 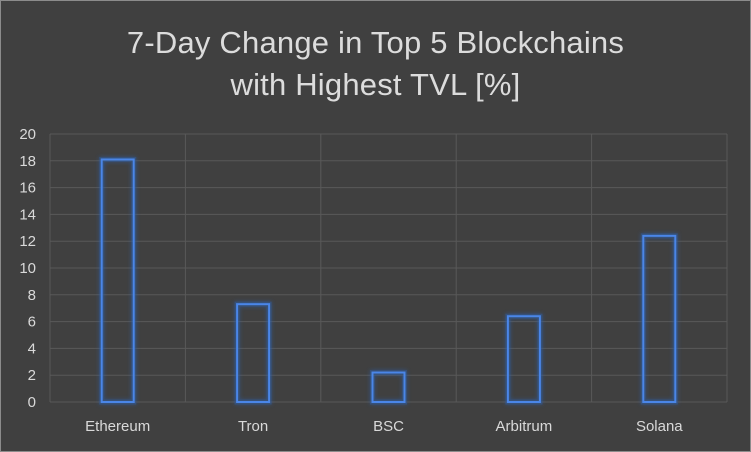 What do you see at coordinates (375, 42) in the screenshot?
I see `chart-title-line-1: 7-Day Change in Top 5 Blockchains` at bounding box center [375, 42].